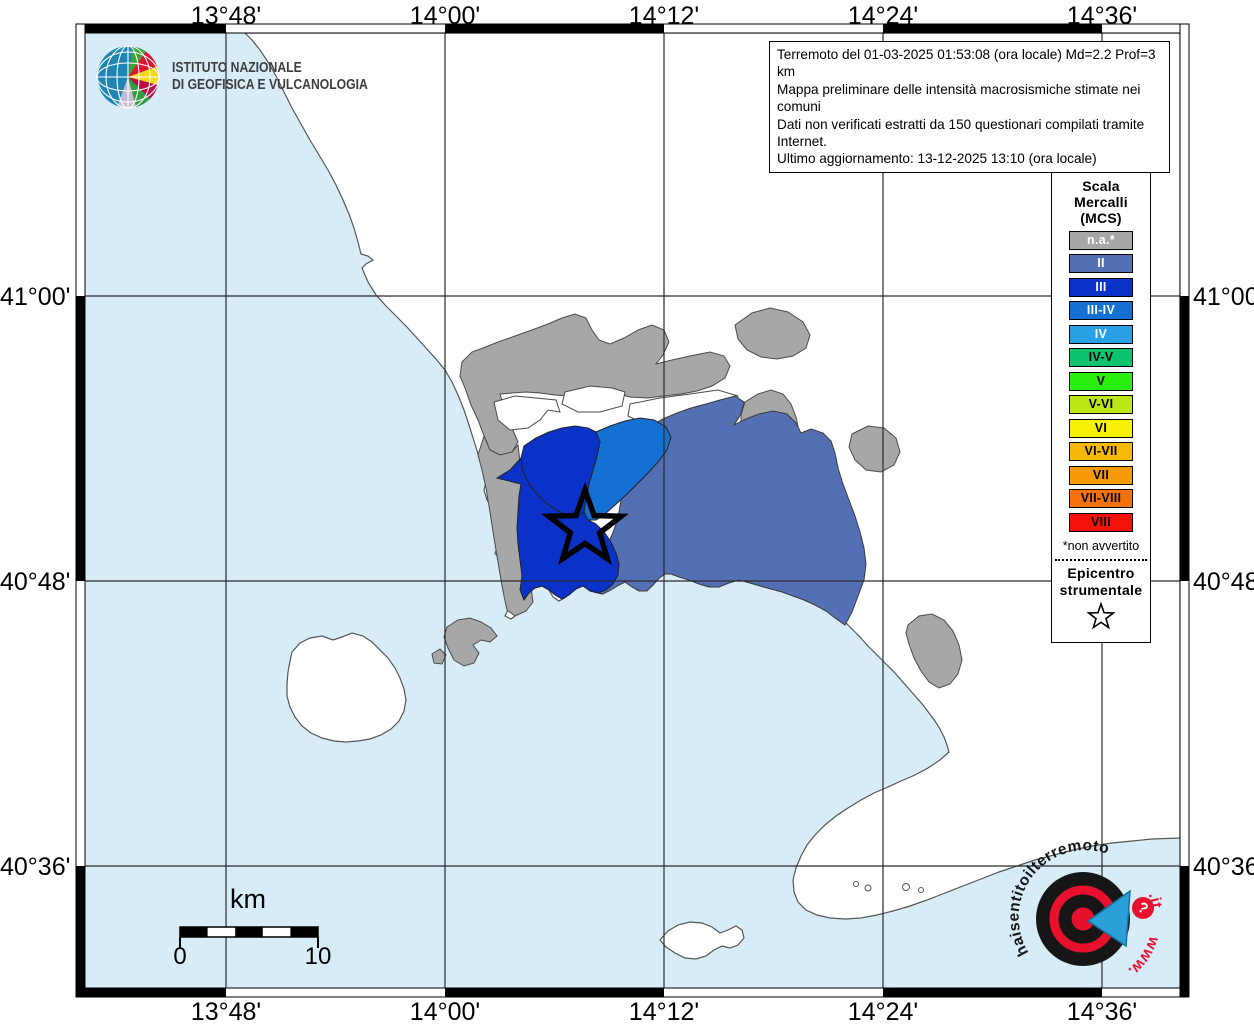  I want to click on island-vivara, so click(439, 656).